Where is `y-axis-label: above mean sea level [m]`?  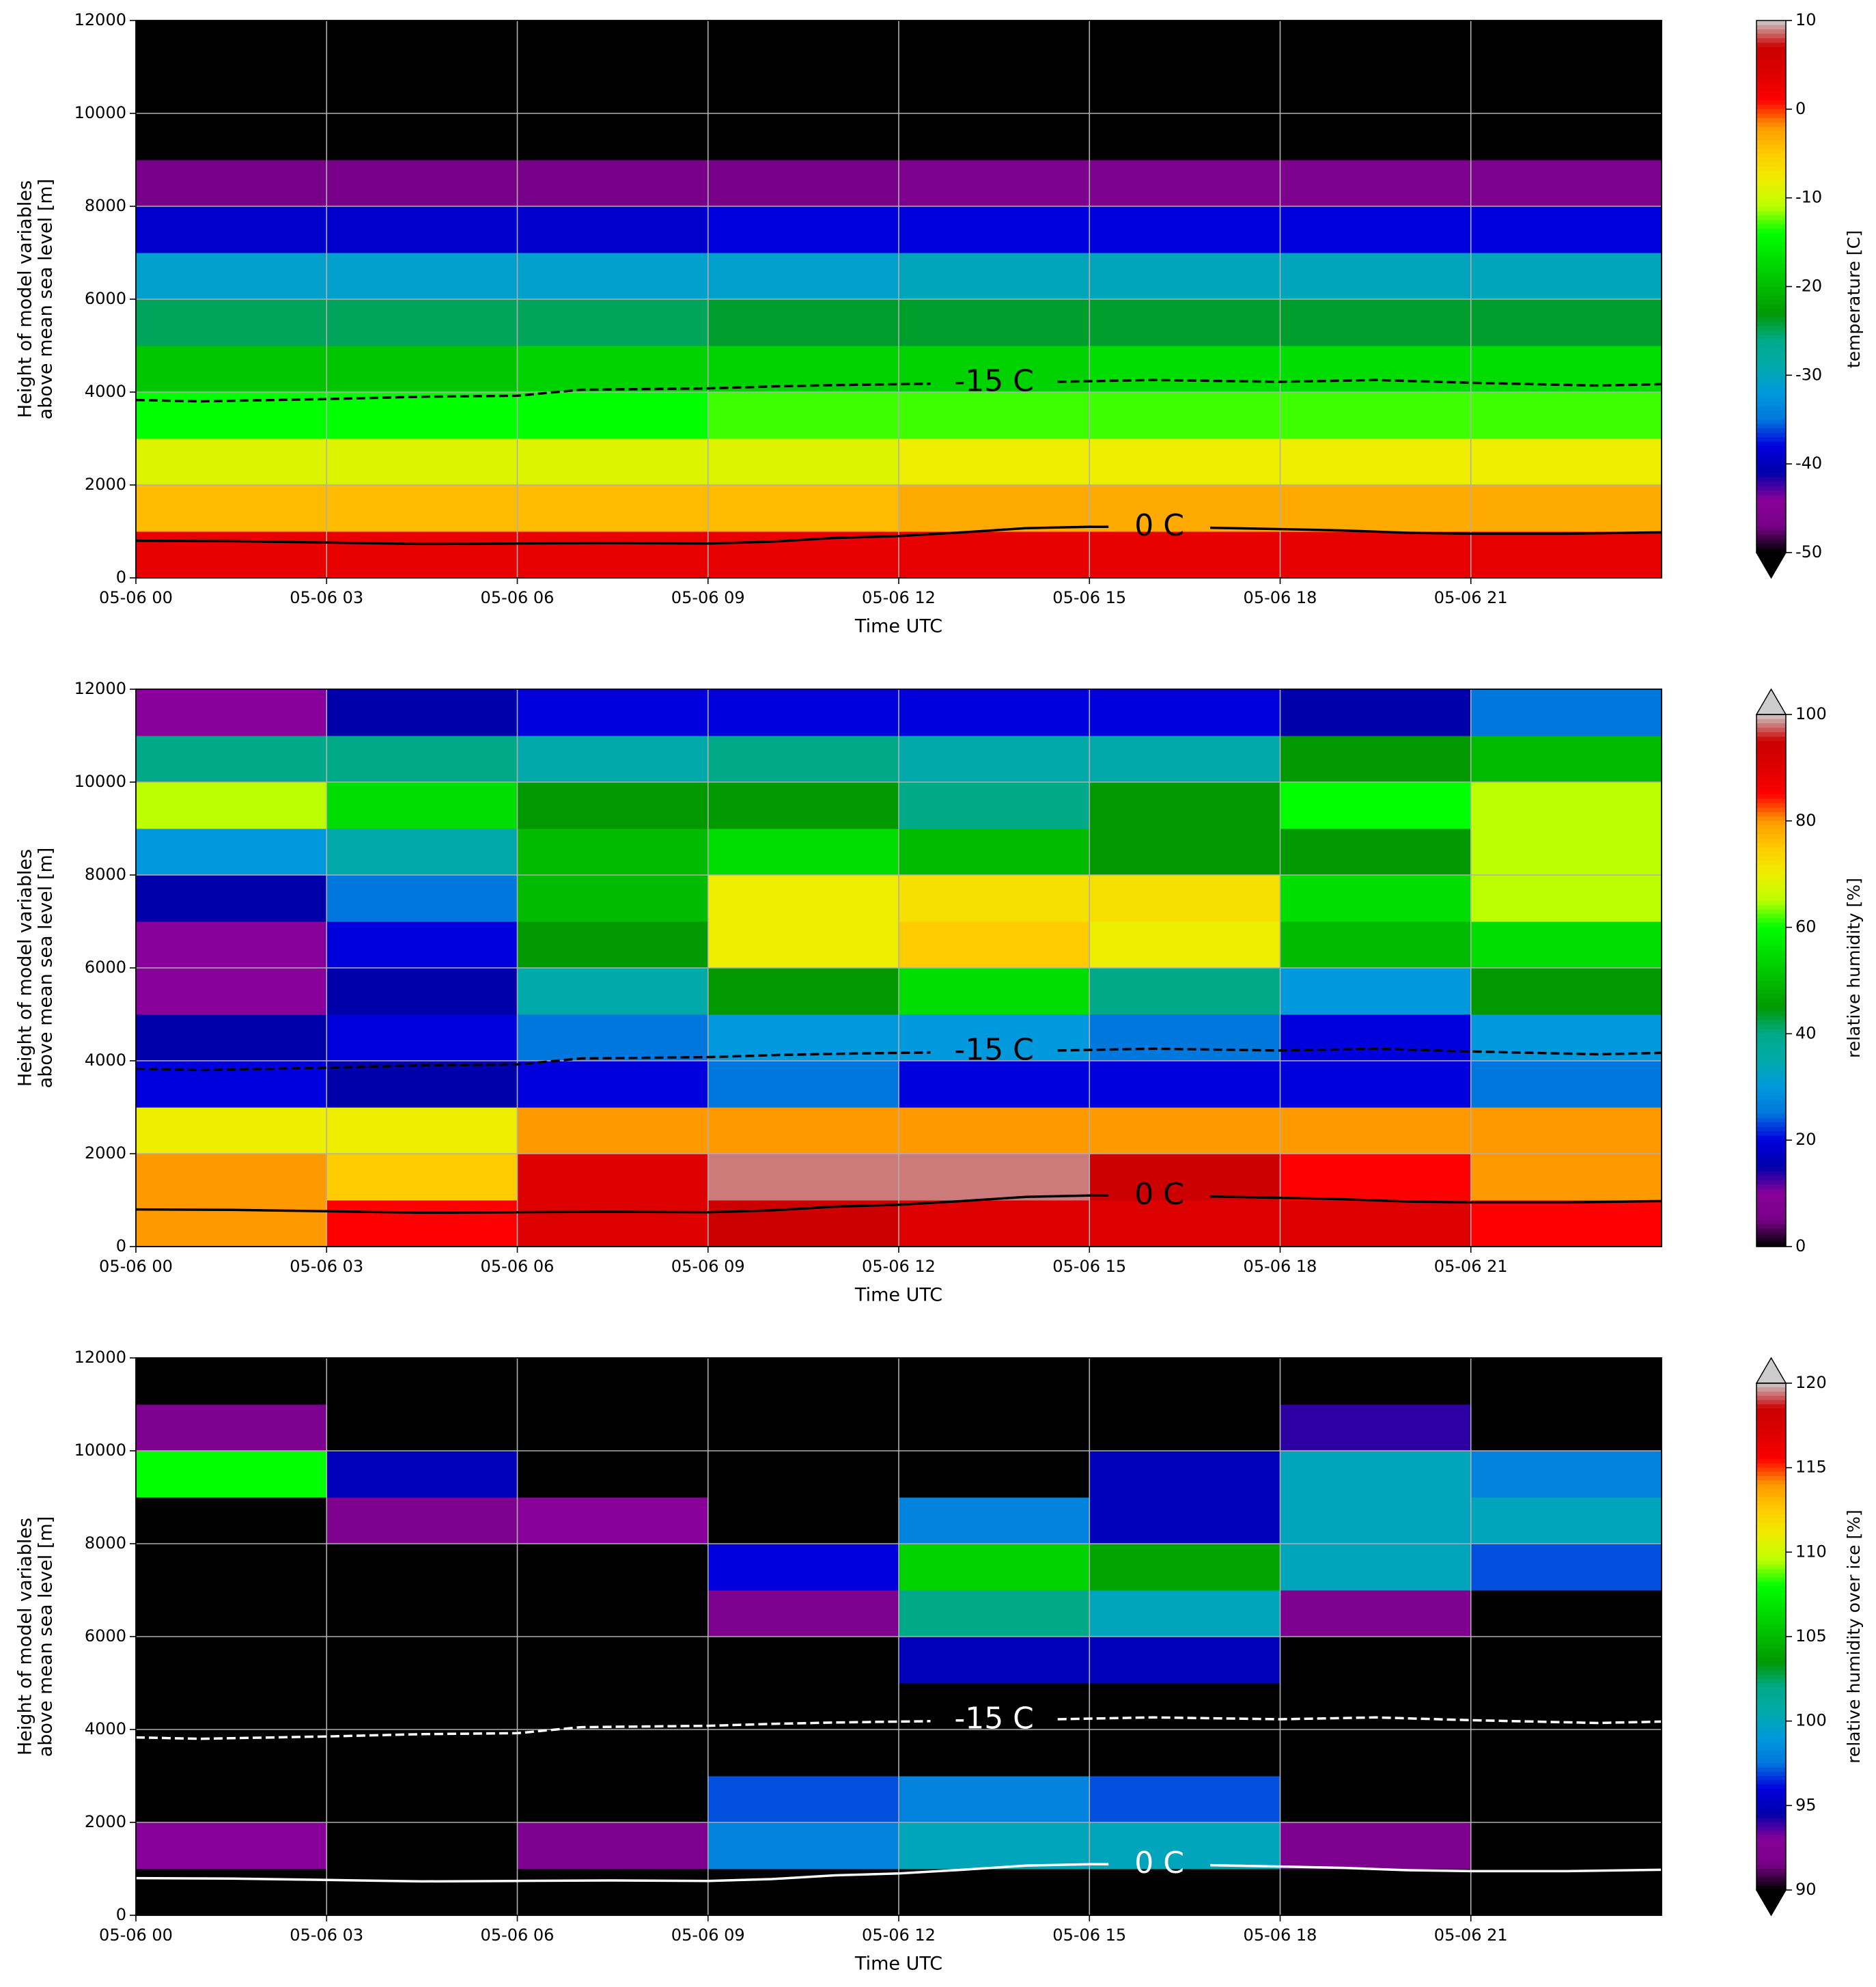 y-axis-label: above mean sea level [m] is located at coordinates (46, 968).